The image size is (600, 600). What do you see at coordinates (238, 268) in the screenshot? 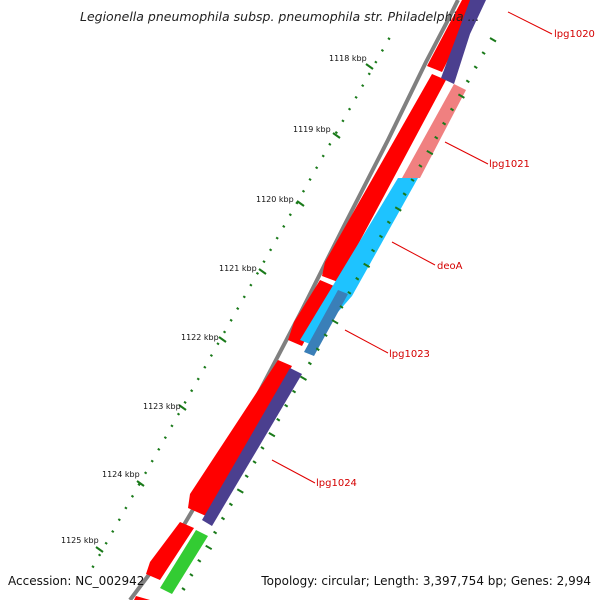
I see `scale-tick-label: 1121 kbp` at bounding box center [238, 268].